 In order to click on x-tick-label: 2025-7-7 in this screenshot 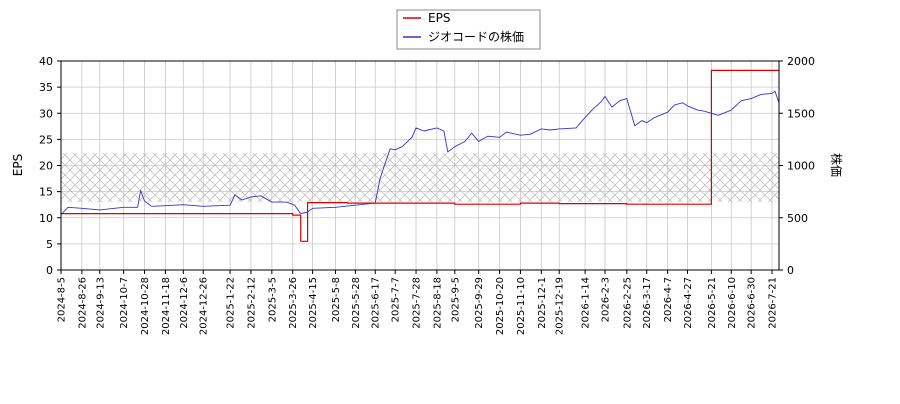, I will do `click(396, 299)`.